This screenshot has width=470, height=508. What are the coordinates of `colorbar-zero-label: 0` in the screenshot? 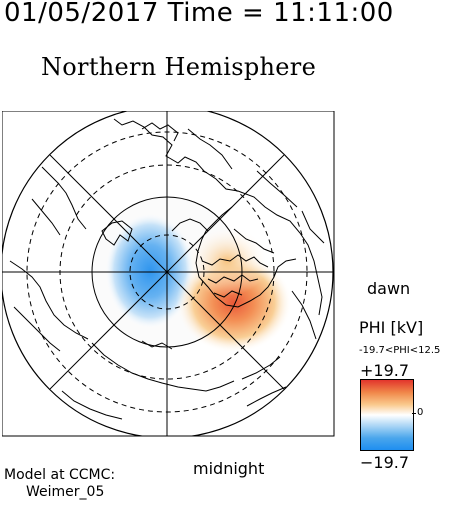 It's located at (420, 412).